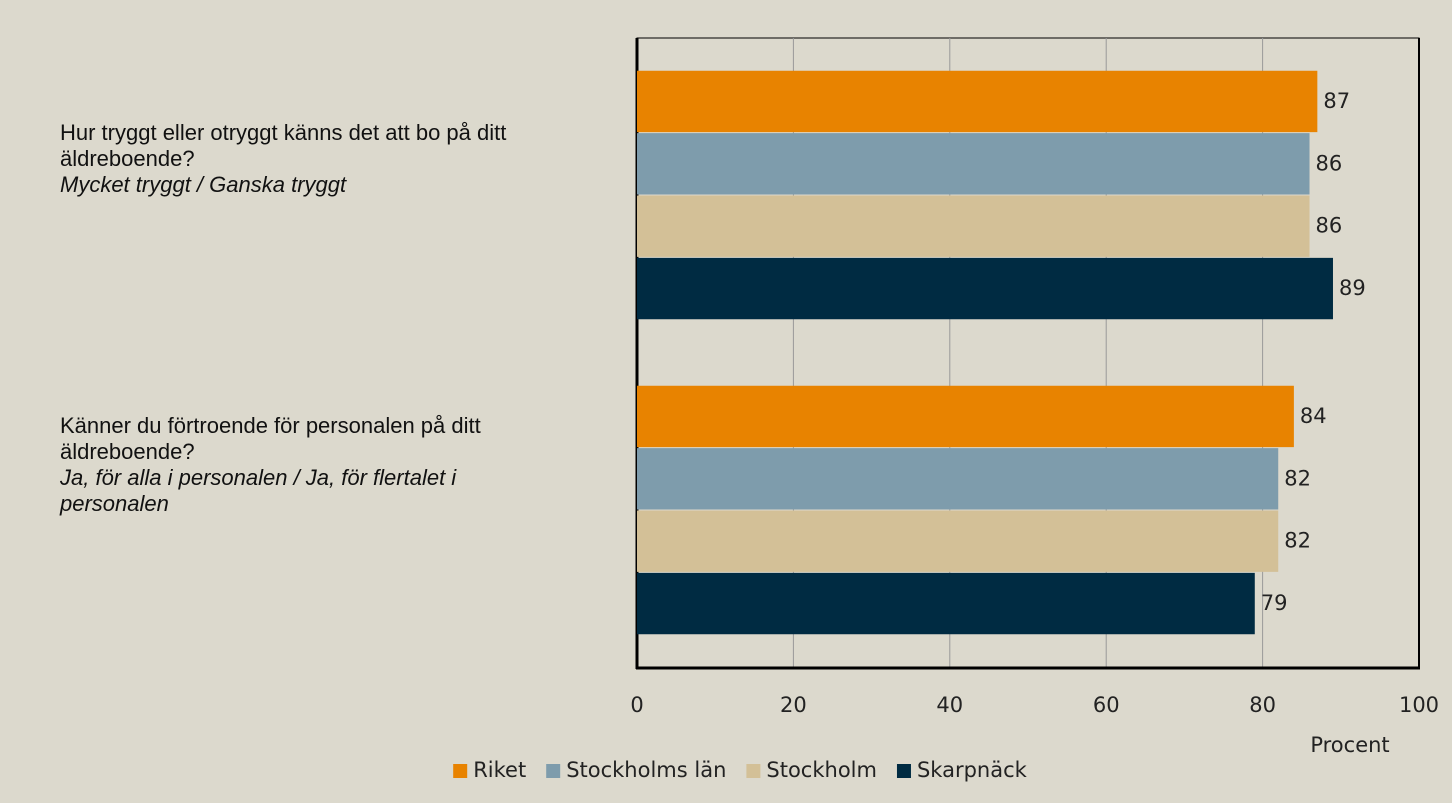  What do you see at coordinates (1313, 416) in the screenshot?
I see `data-label: 84` at bounding box center [1313, 416].